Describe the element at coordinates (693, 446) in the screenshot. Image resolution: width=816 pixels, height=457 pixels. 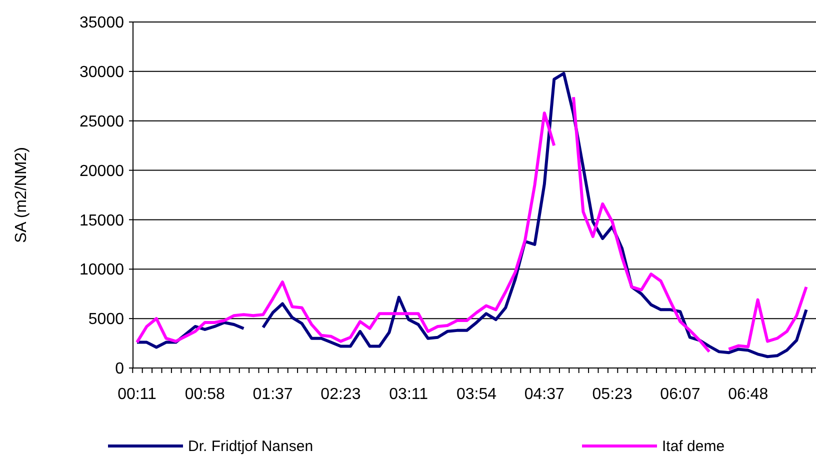
I see `legend-label: Itaf deme` at that location.